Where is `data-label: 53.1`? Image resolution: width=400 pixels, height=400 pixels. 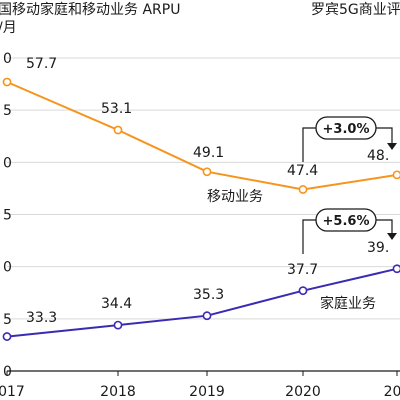 data-label: 53.1 is located at coordinates (116, 109).